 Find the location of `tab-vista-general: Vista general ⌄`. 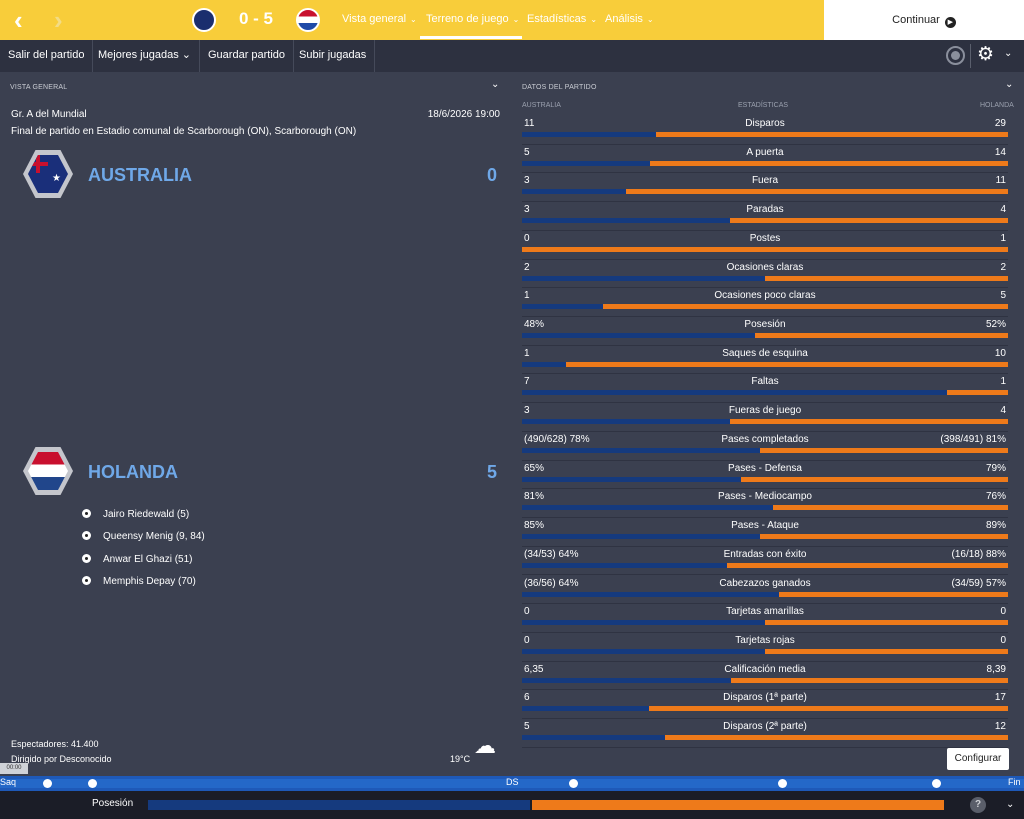

tab-vista-general: Vista general ⌄ is located at coordinates (379, 19).